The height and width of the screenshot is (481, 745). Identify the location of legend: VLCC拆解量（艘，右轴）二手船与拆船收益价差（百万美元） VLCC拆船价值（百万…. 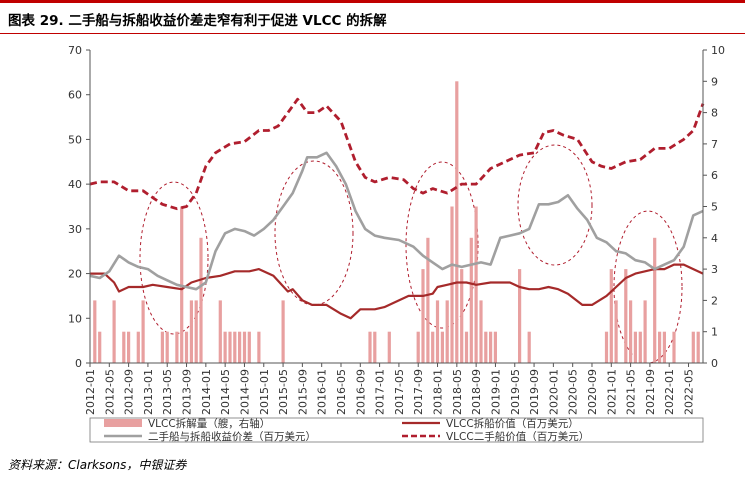
(396, 430).